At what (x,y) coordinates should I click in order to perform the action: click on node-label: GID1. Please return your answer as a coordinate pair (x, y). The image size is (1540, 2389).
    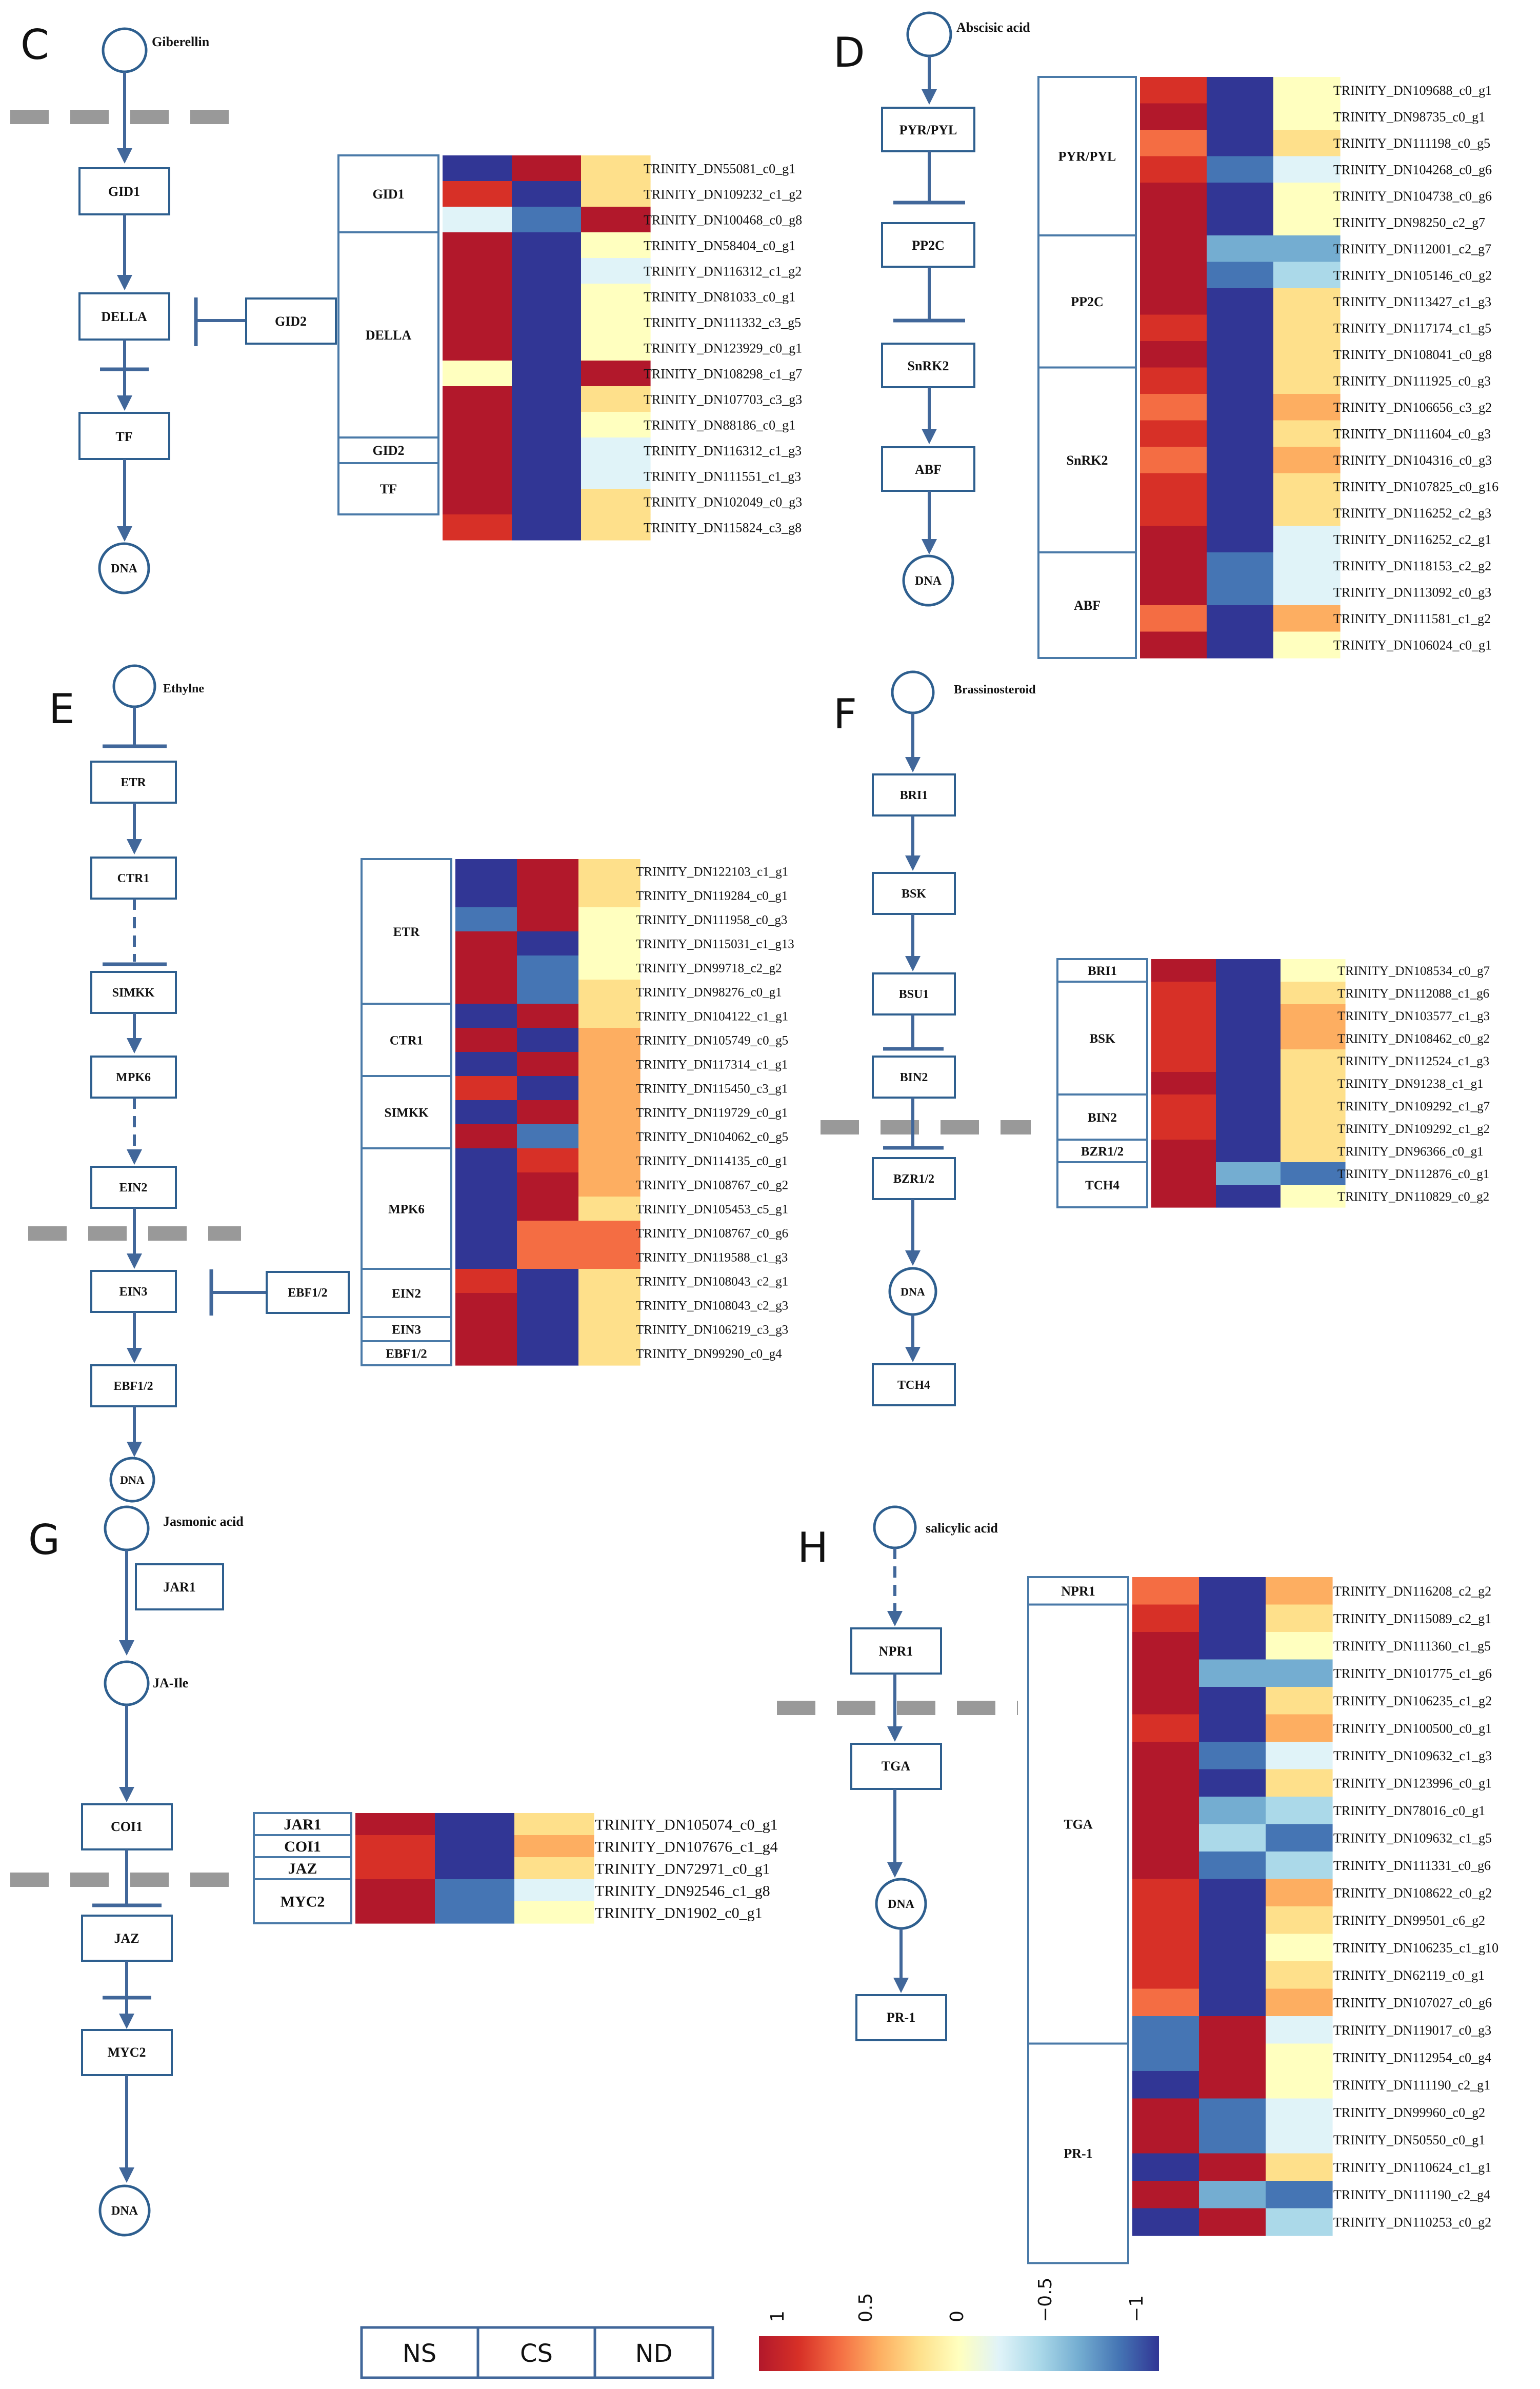
    Looking at the image, I should click on (124, 191).